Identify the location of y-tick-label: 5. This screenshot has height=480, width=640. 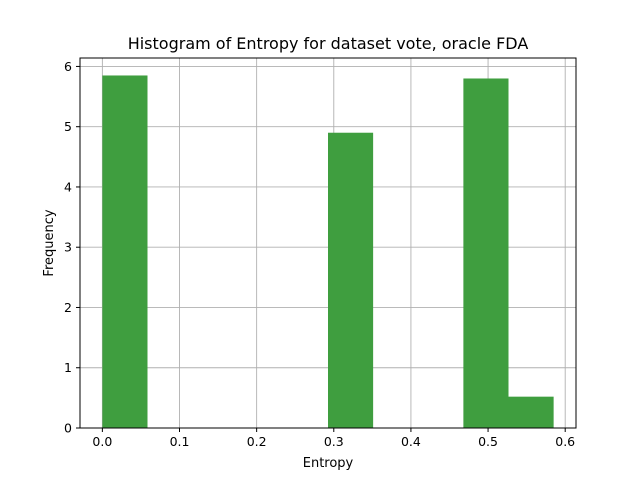
(68, 126).